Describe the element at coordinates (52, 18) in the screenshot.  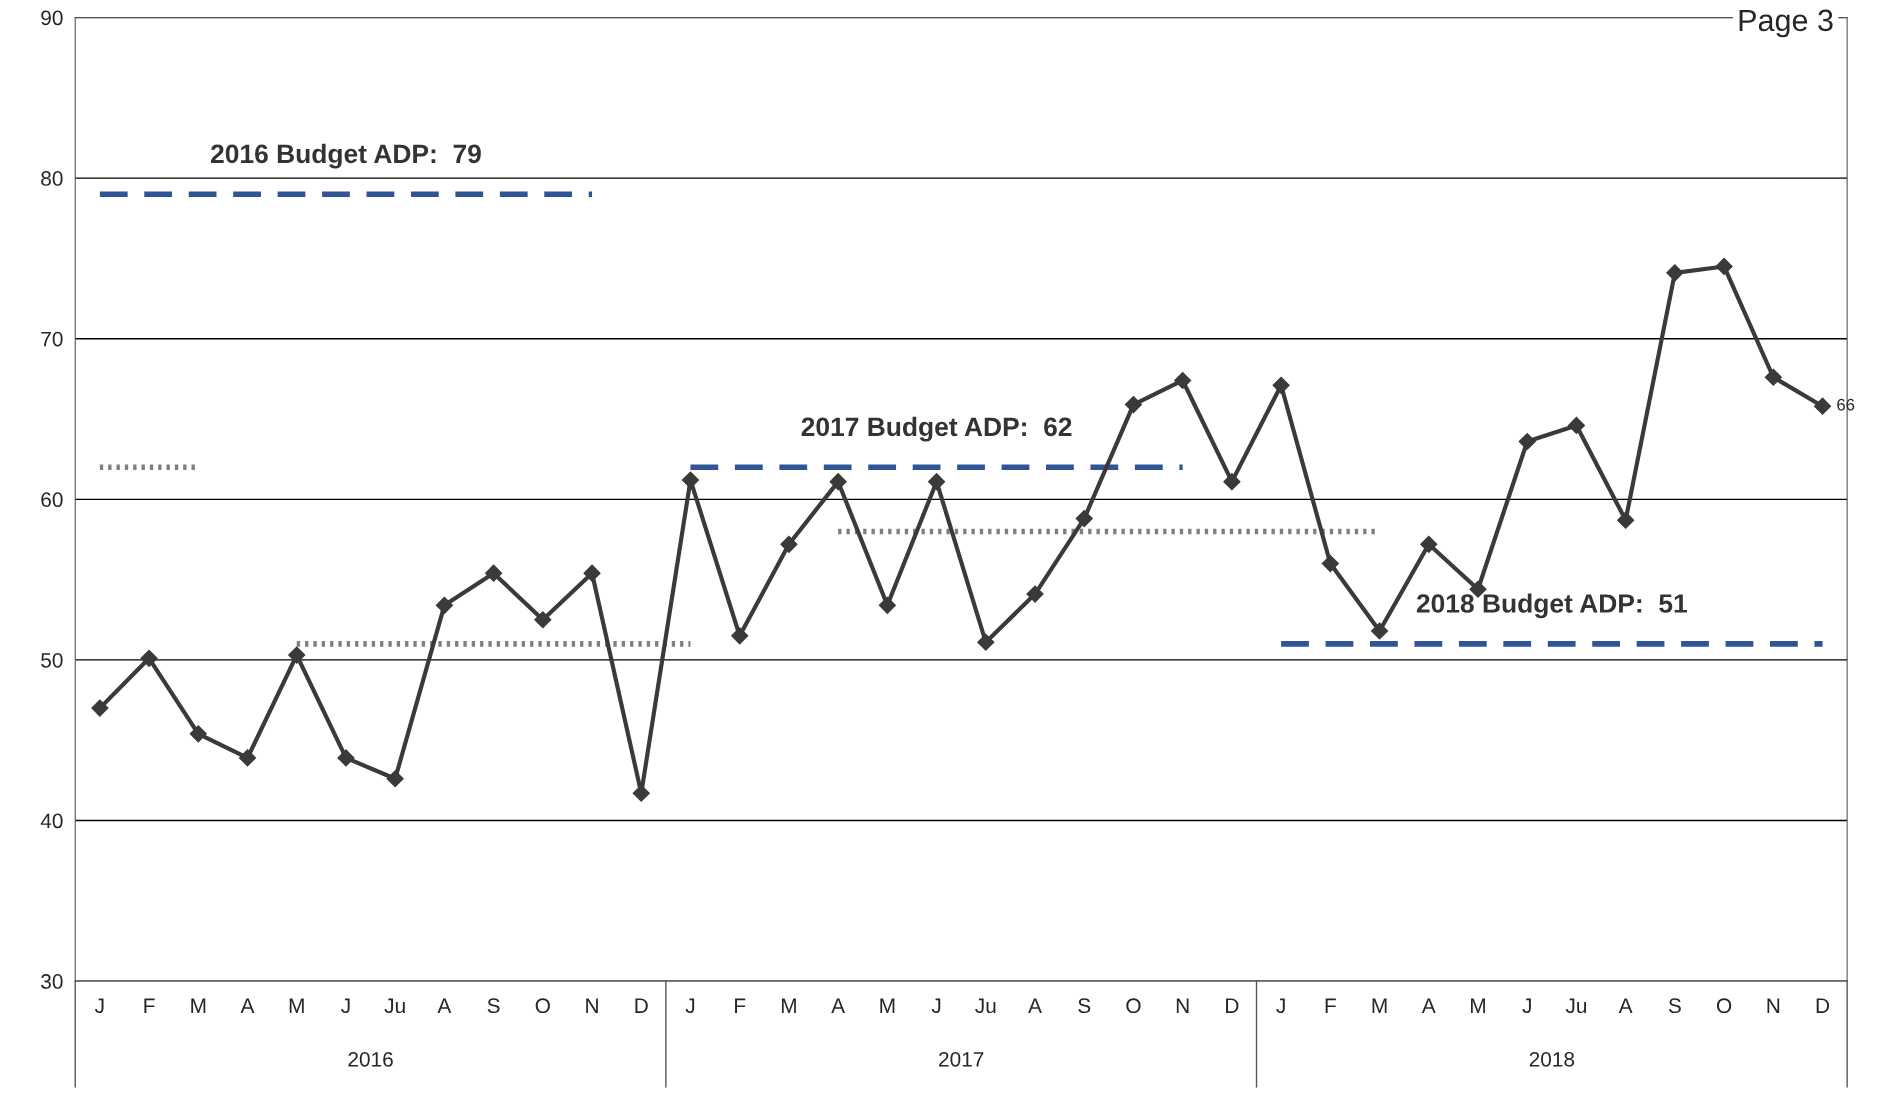
I see `y-tick-label: 90` at that location.